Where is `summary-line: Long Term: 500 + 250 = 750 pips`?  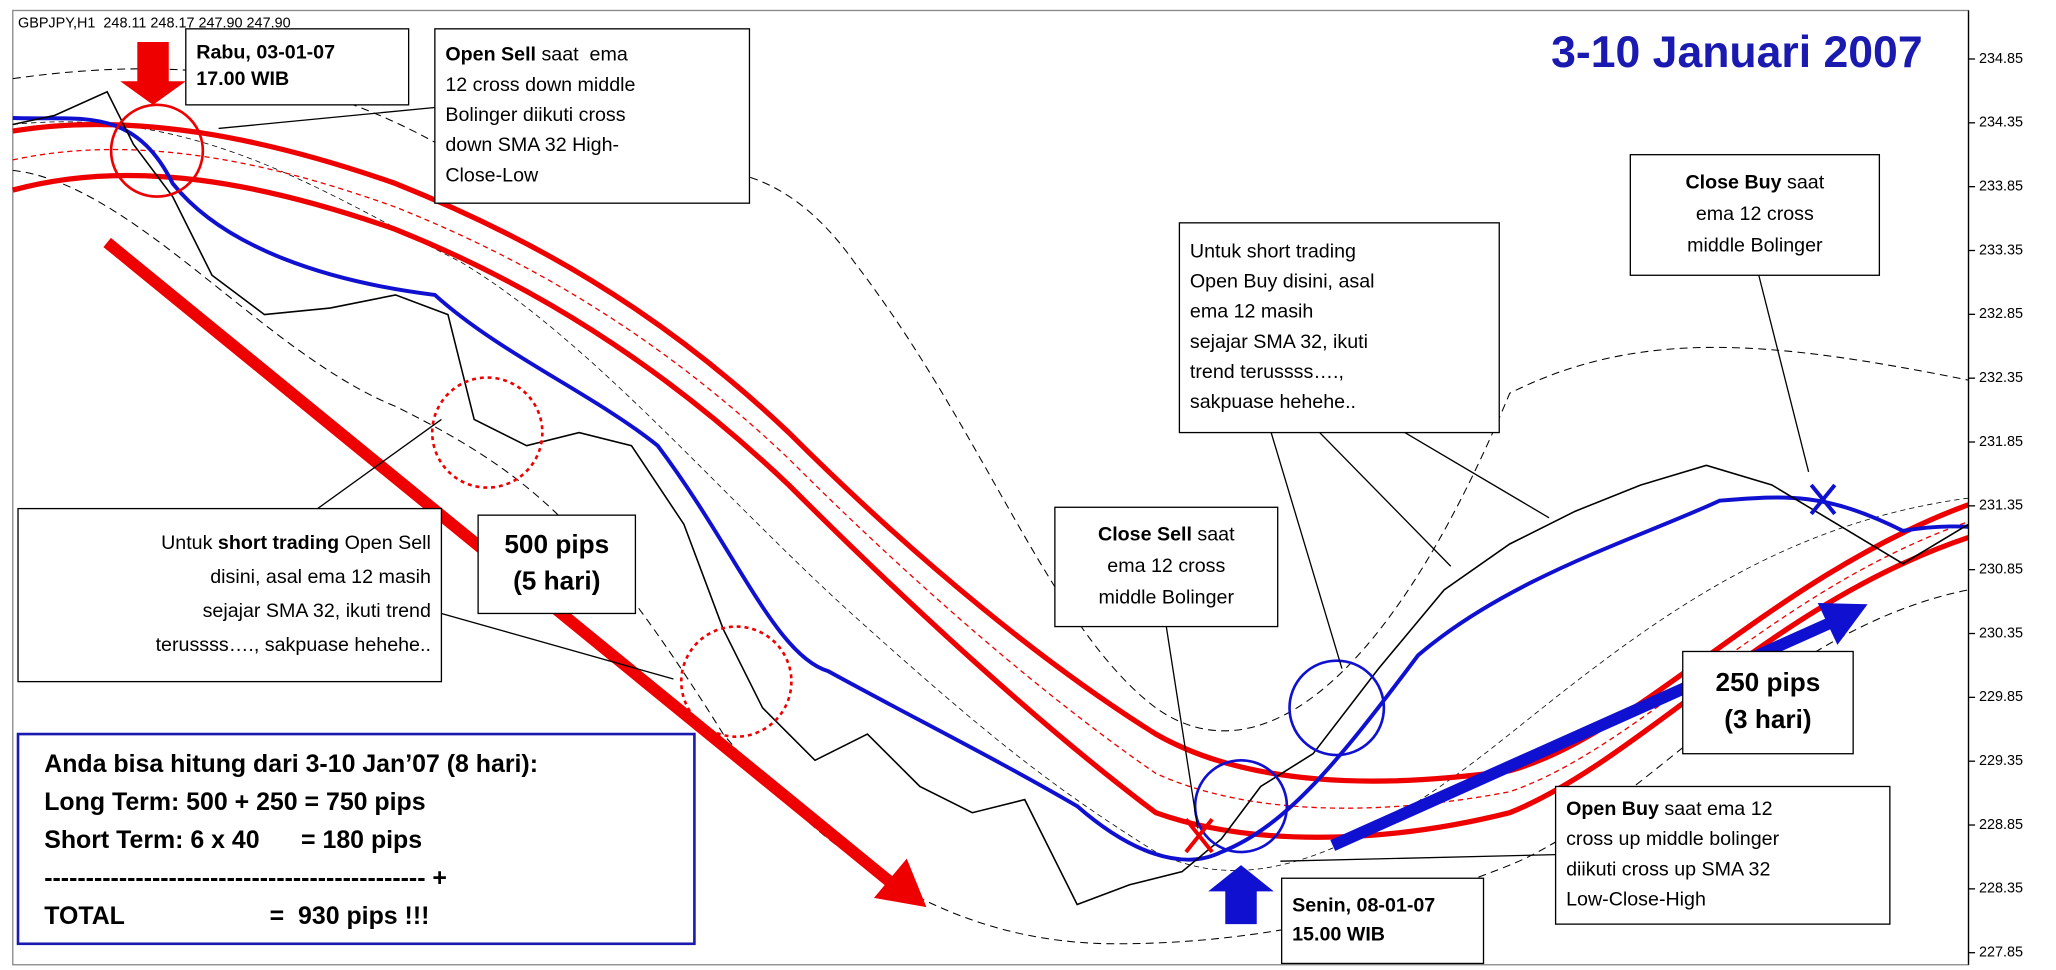
summary-line: Long Term: 500 + 250 = 750 pips is located at coordinates (234, 802).